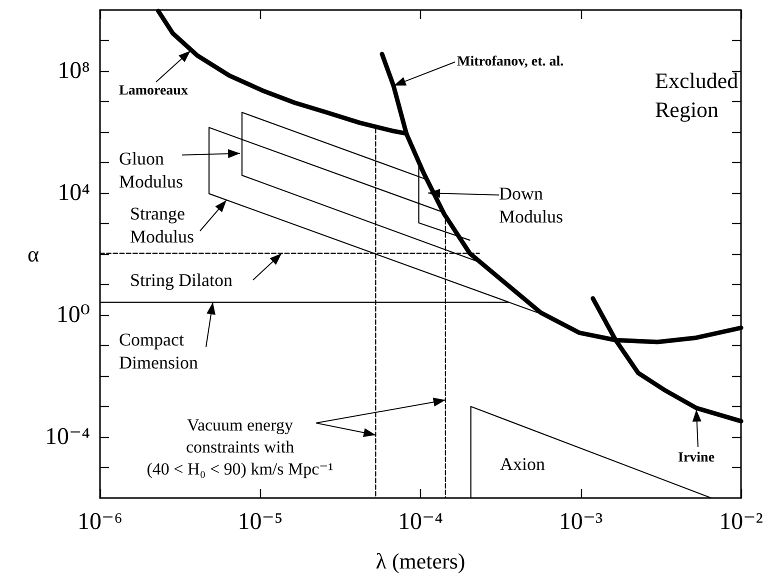 Image resolution: width=766 pixels, height=577 pixels. I want to click on annotation: String Dilaton, so click(181, 280).